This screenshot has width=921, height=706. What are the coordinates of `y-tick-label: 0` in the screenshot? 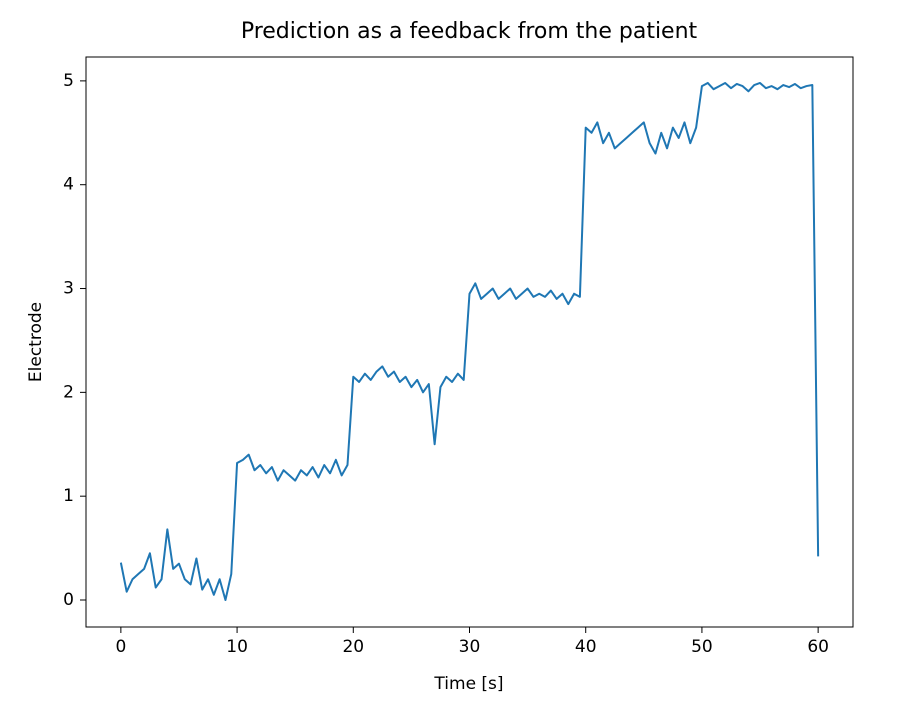 It's located at (68, 600).